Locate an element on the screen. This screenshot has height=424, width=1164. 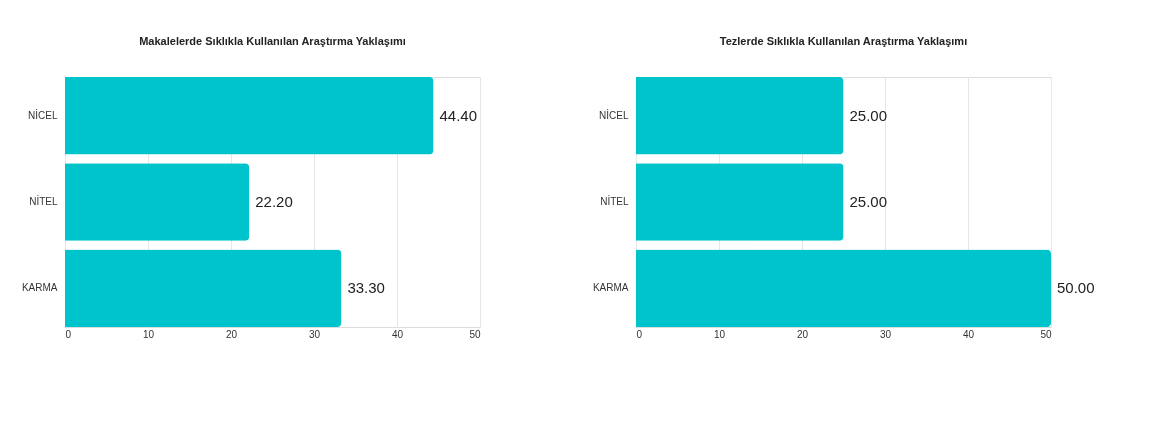
data-label: 44.40 is located at coordinates (458, 115).